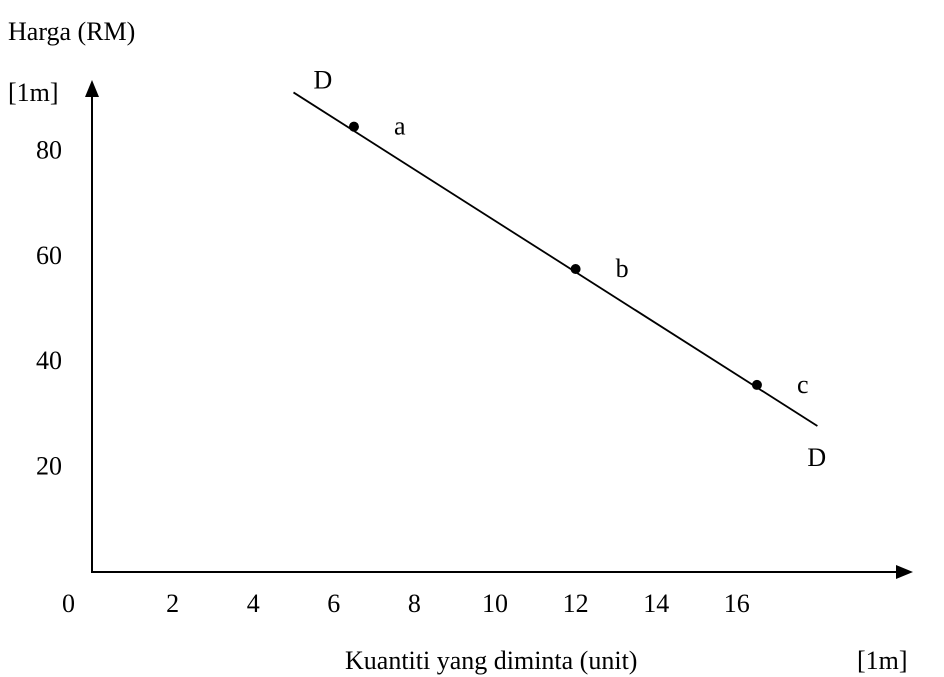 This screenshot has height=677, width=944. I want to click on point-c, so click(756, 384).